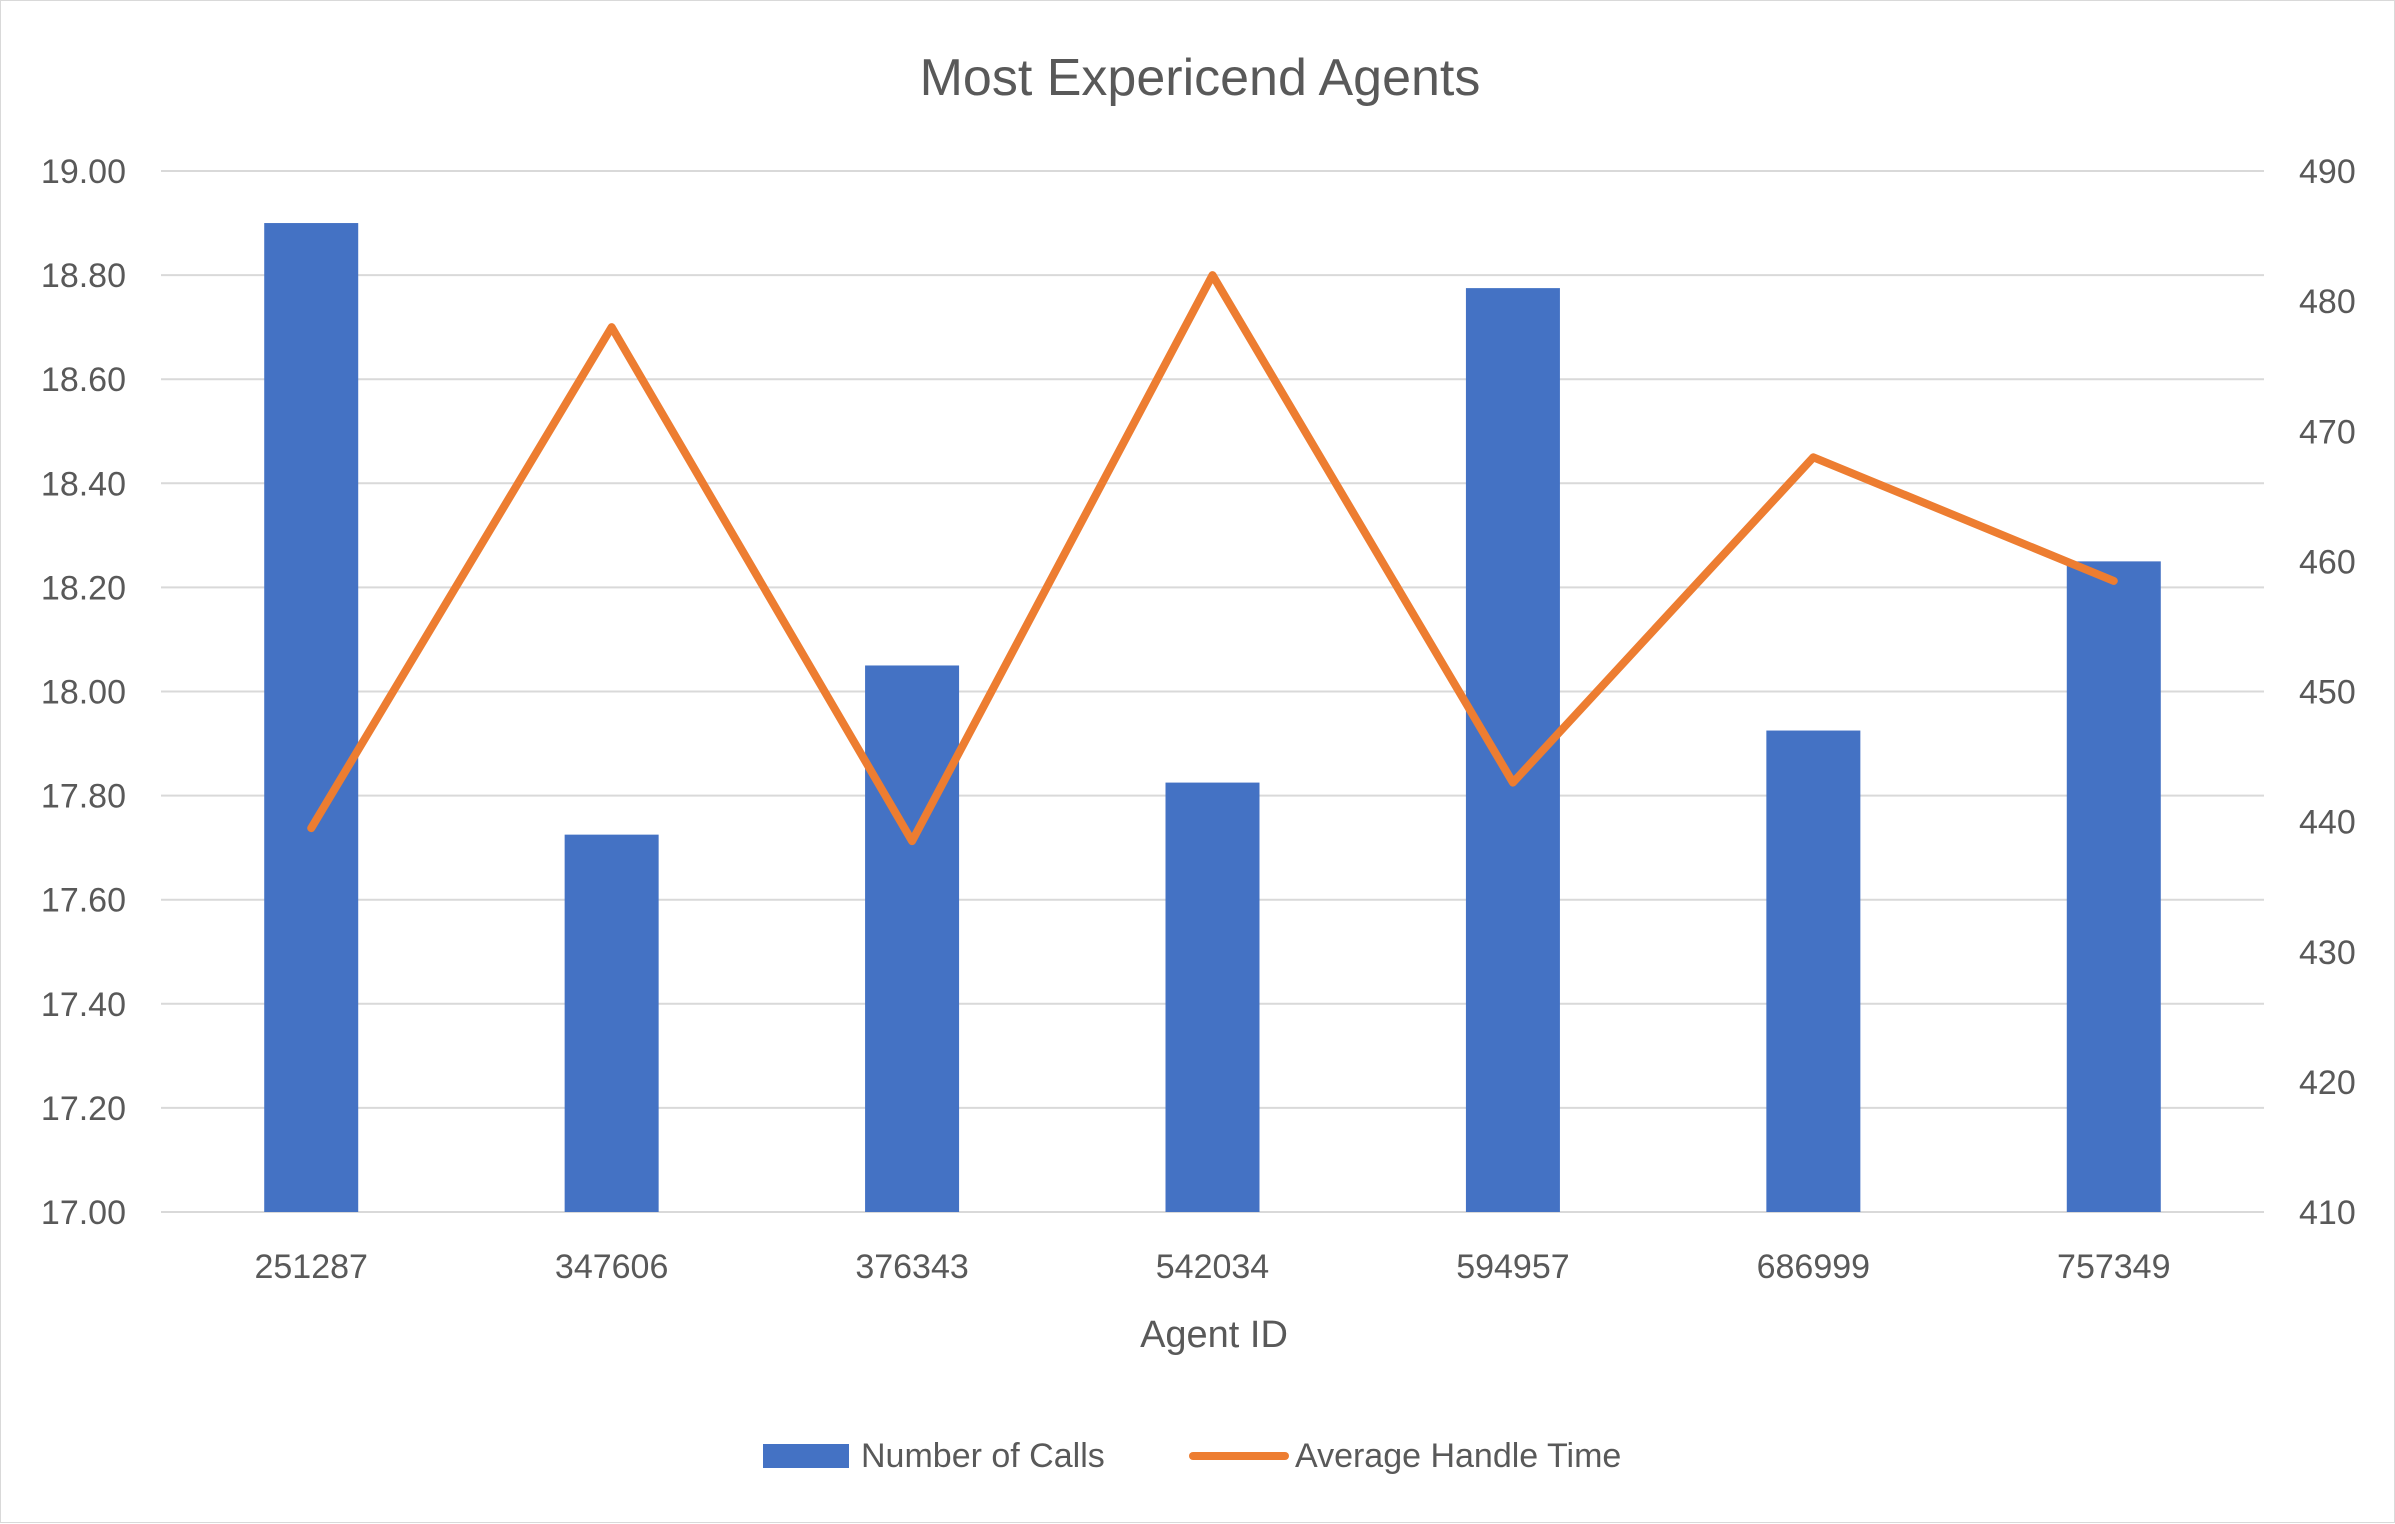  Describe the element at coordinates (83, 1109) in the screenshot. I see `left-tick-label: 17.20` at that location.